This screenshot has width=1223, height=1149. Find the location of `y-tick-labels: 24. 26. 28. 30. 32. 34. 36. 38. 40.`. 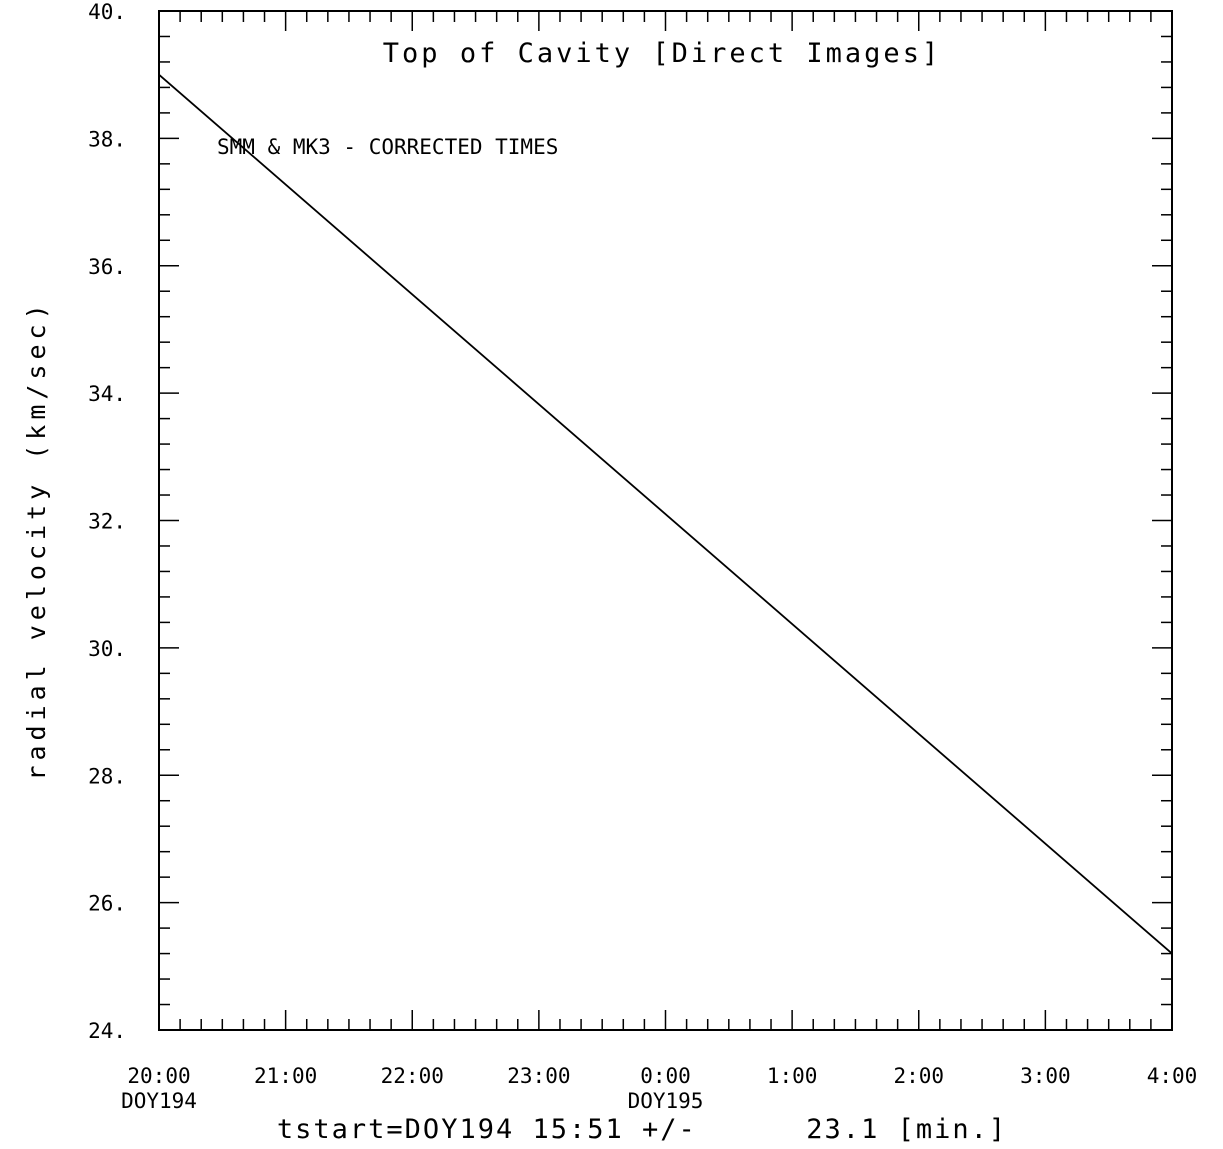

y-tick-labels: 24. 26. 28. 30. 32. 34. 36. 38. 40. is located at coordinates (107, 521).